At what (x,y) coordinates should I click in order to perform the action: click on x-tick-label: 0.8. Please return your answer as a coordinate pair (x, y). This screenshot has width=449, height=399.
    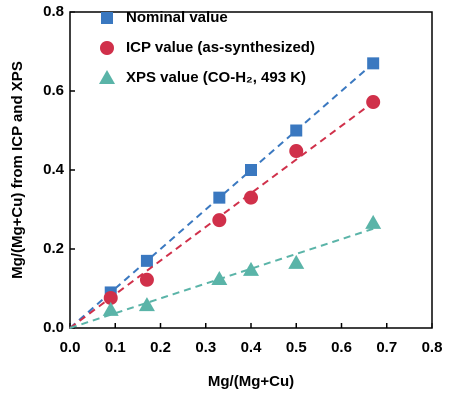
    Looking at the image, I should click on (432, 347).